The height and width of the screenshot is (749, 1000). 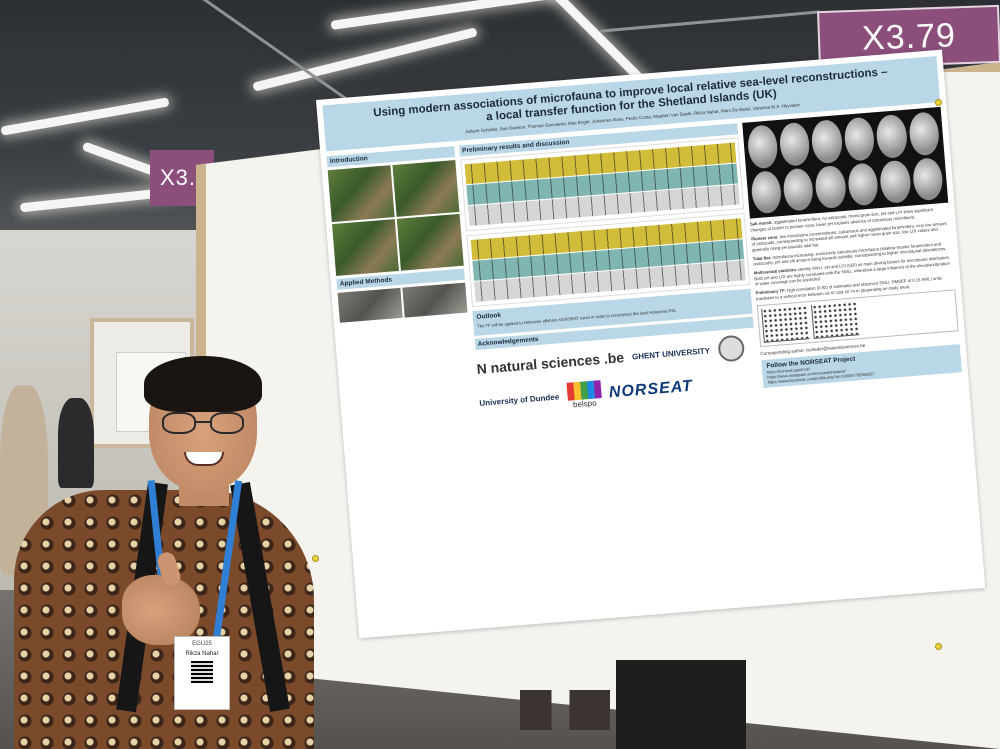 I want to click on natural-sciences-logo: N natural sciences .be, so click(x=550, y=363).